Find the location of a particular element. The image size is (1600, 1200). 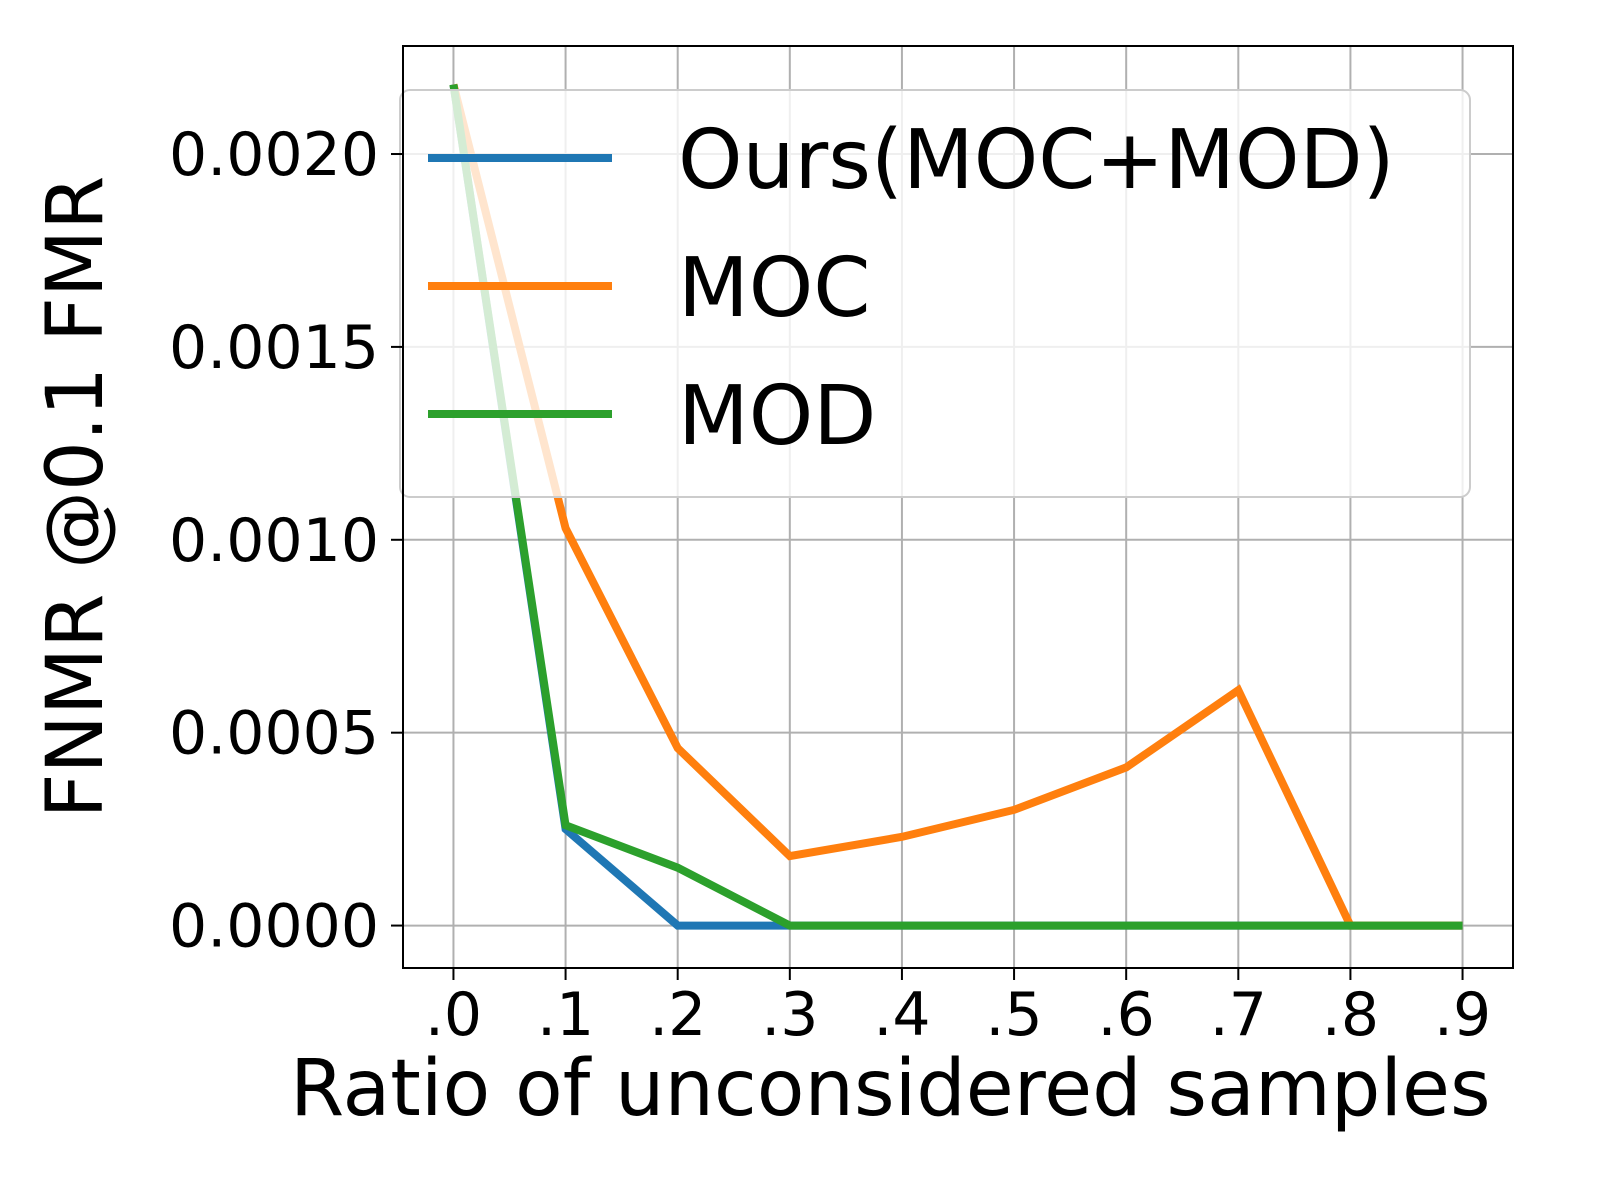

y-tick-label: 0.0015 is located at coordinates (274, 348).